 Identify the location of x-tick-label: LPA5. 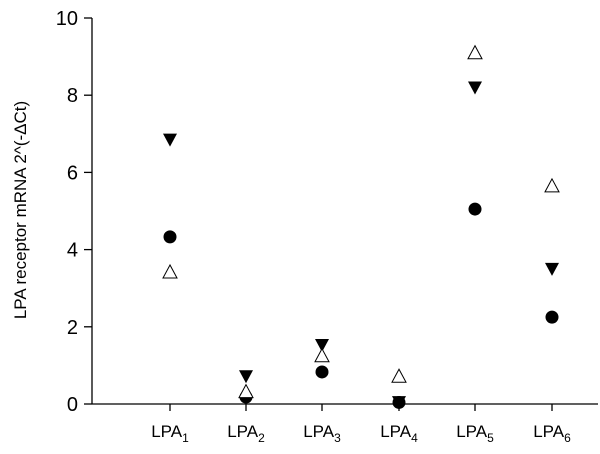
(475, 433).